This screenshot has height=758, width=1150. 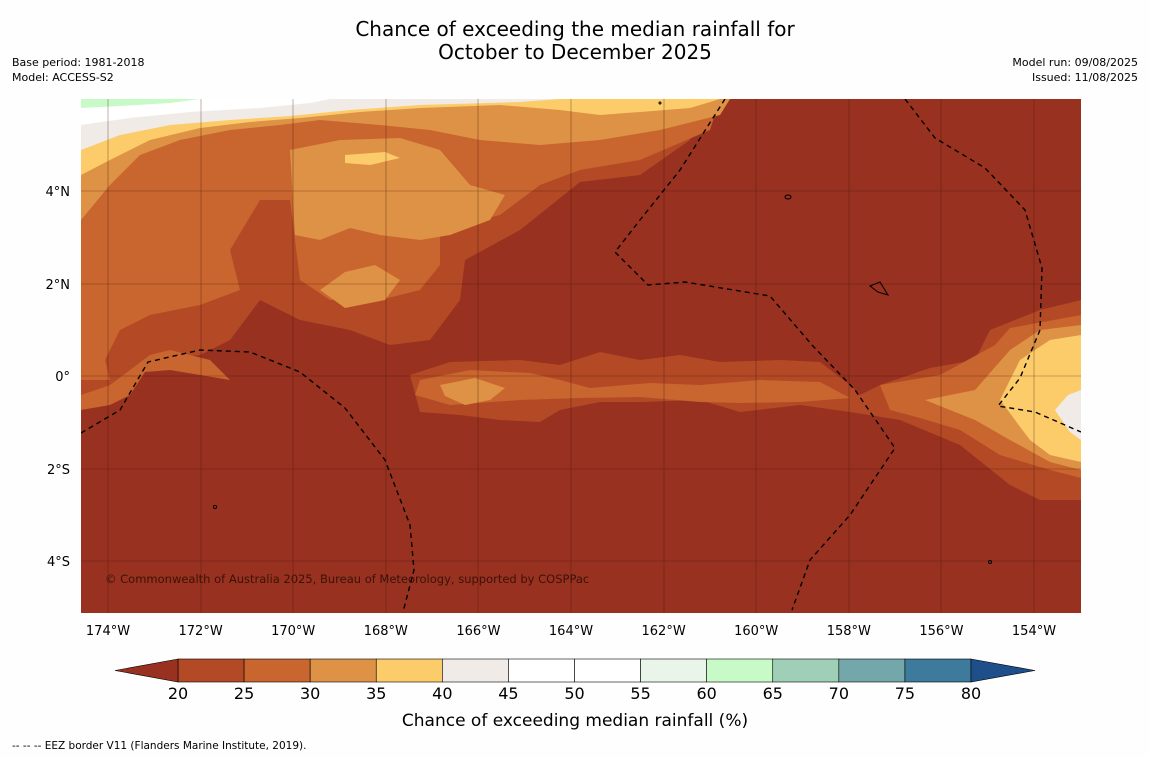 I want to click on lon-label: 168°W, so click(x=386, y=631).